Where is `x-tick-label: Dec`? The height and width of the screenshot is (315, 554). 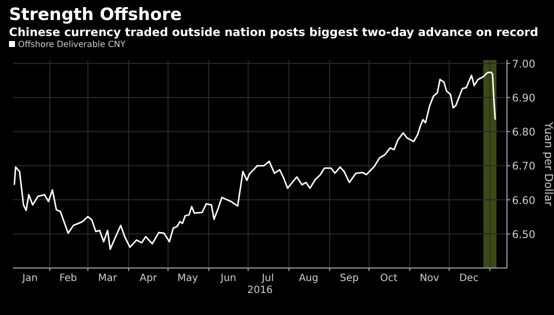 x-tick-label: Dec is located at coordinates (469, 278).